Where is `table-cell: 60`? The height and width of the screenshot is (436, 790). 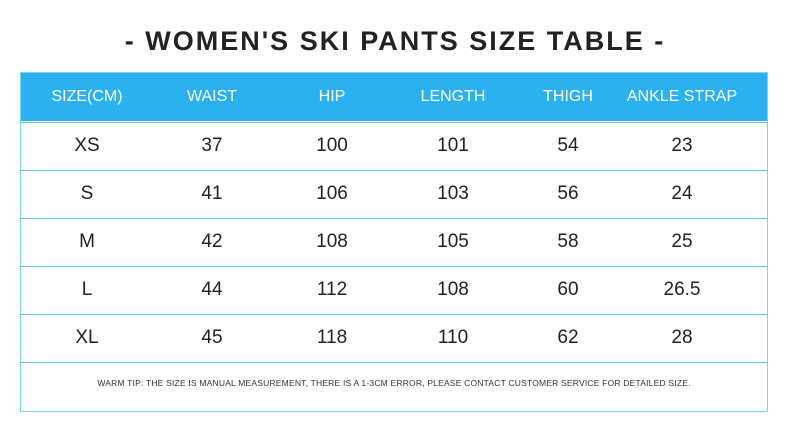 table-cell: 60 is located at coordinates (568, 289).